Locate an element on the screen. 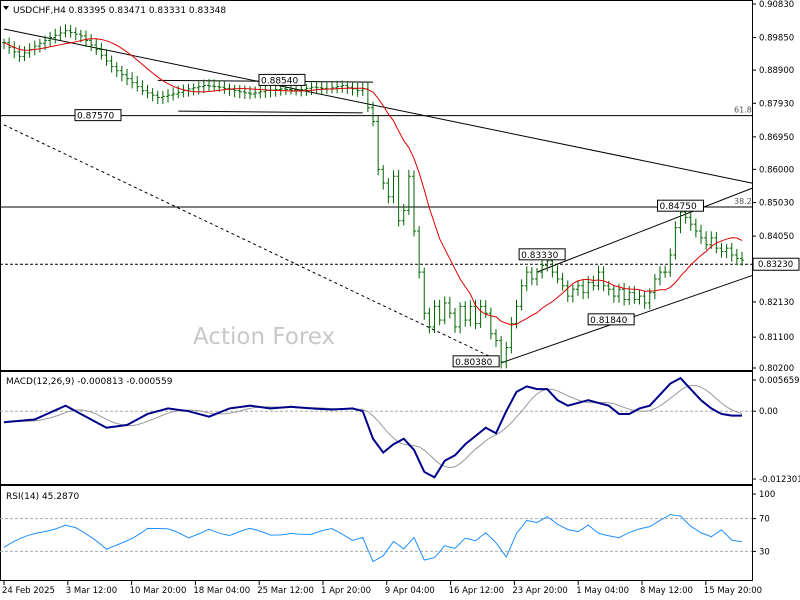 This screenshot has height=600, width=800. price-label-text: 0.81840 is located at coordinates (608, 321).